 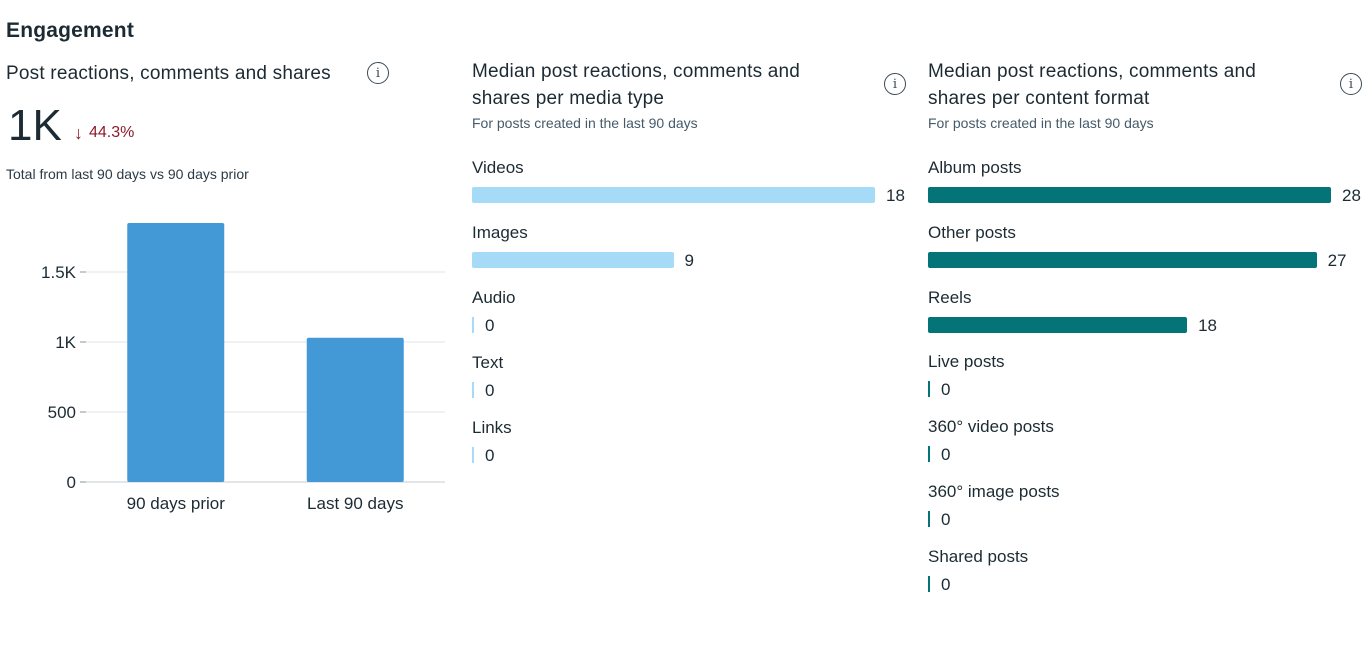 What do you see at coordinates (1041, 123) in the screenshot?
I see `format-card-subtitle: For posts created in the last 90 days` at bounding box center [1041, 123].